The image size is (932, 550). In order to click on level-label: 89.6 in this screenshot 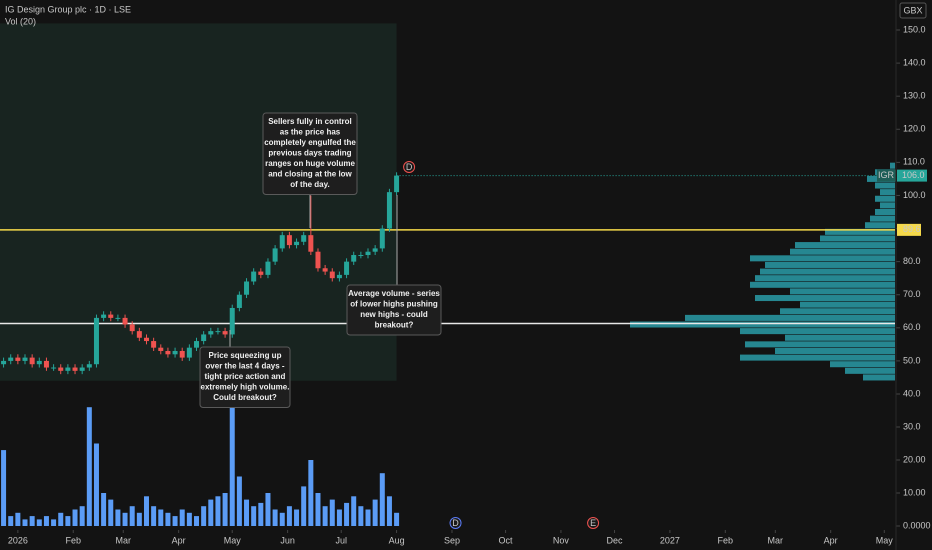, I will do `click(912, 229)`.